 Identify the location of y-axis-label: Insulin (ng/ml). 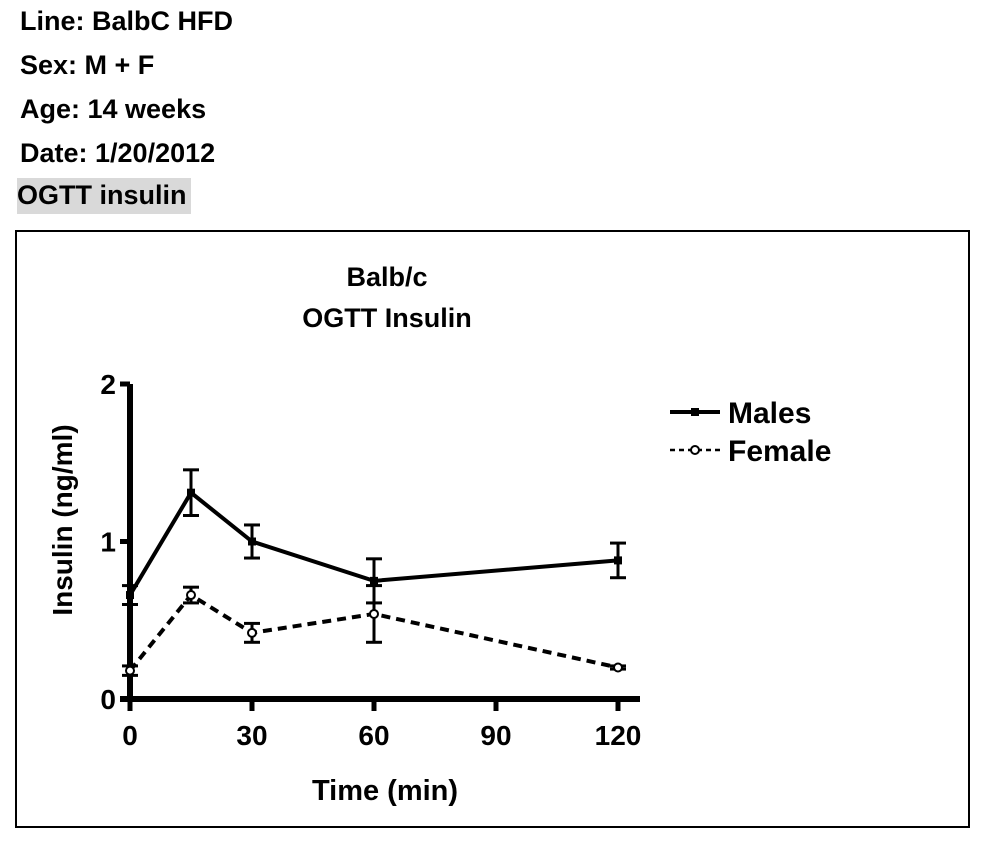
(62, 519).